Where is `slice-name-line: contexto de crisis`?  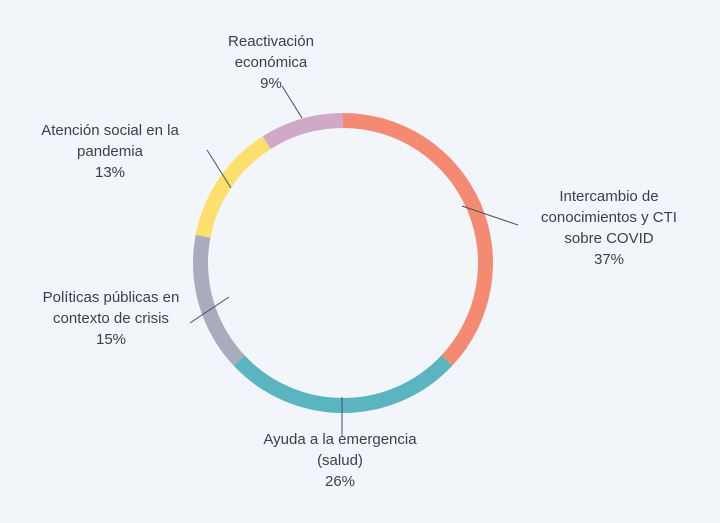 slice-name-line: contexto de crisis is located at coordinates (111, 318).